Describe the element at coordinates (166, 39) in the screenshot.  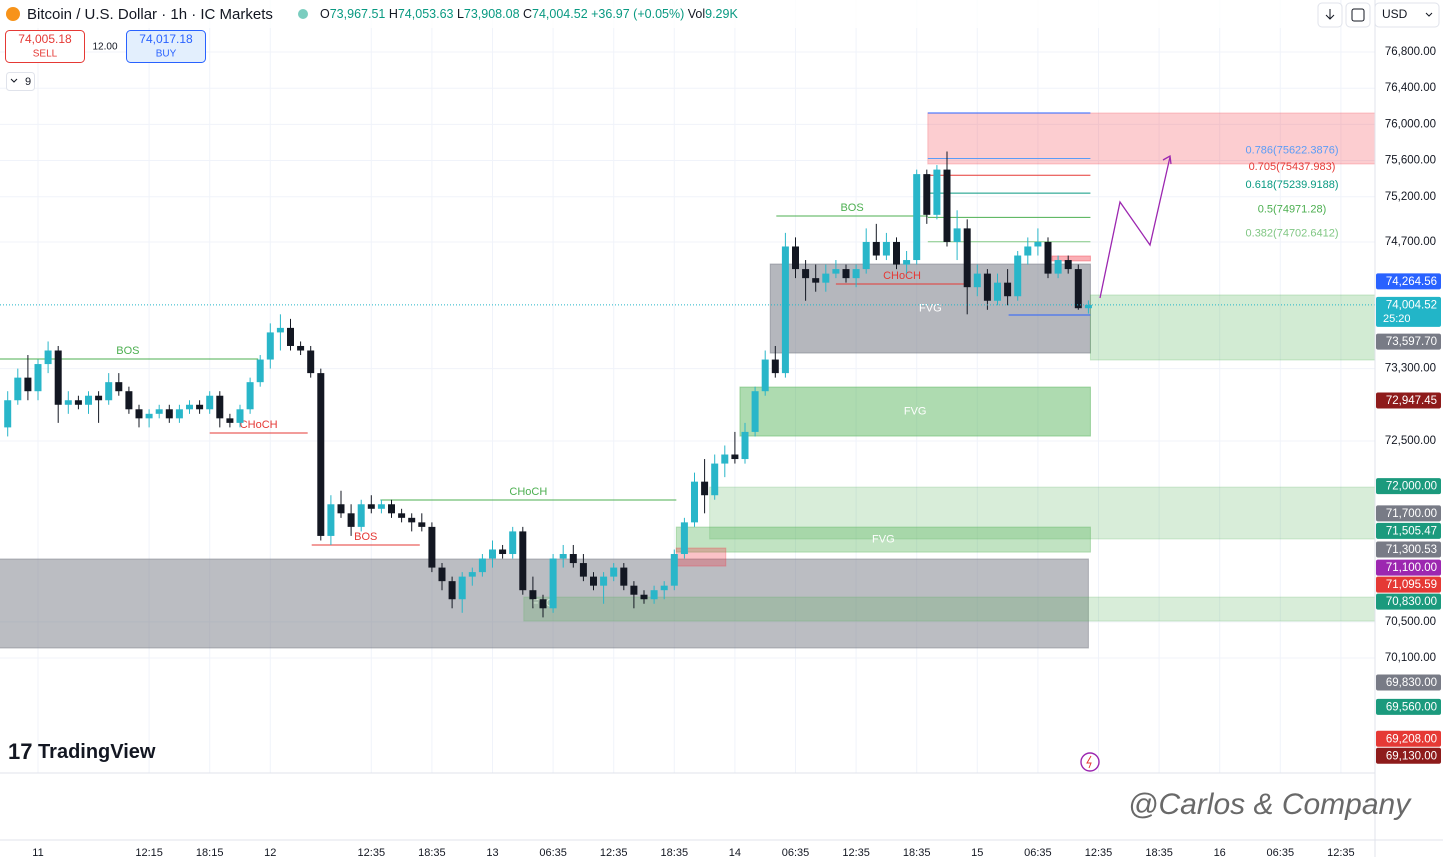
I see `buy-price: 74,017.18` at that location.